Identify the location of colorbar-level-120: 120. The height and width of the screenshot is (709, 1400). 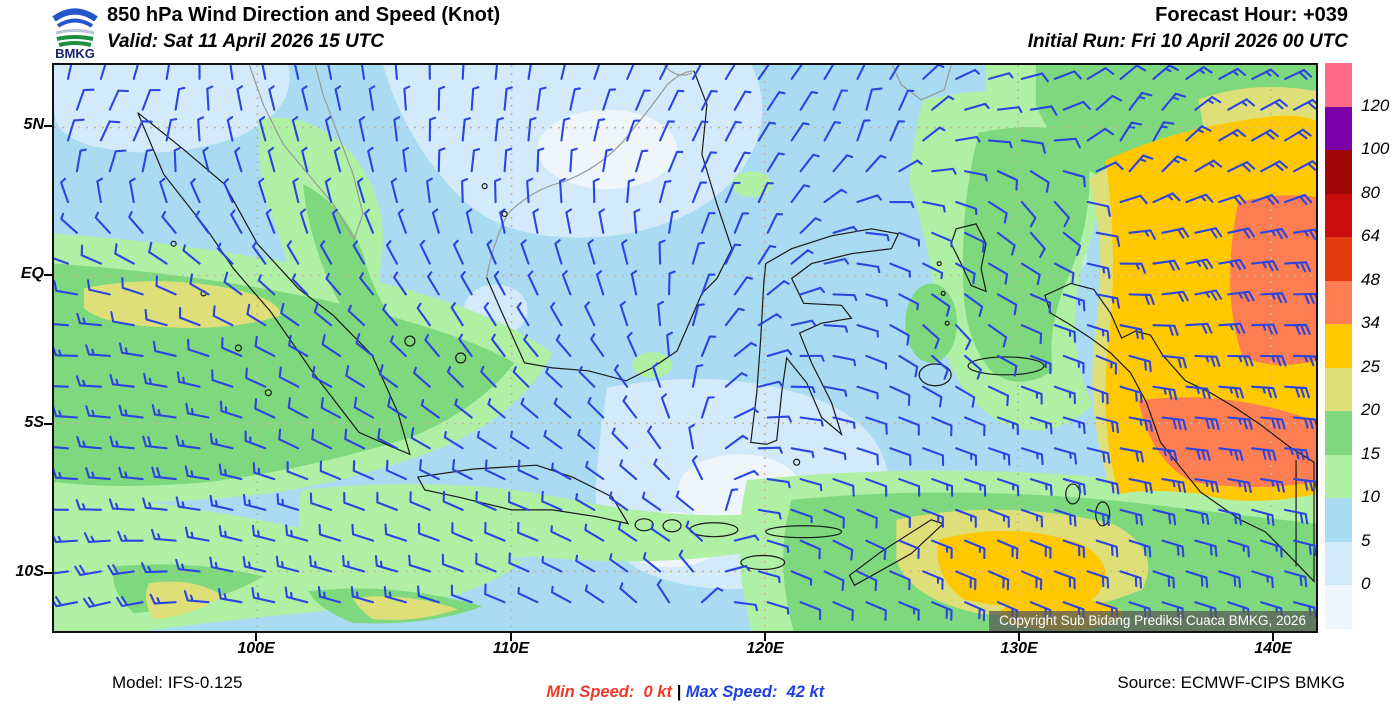
(1375, 105).